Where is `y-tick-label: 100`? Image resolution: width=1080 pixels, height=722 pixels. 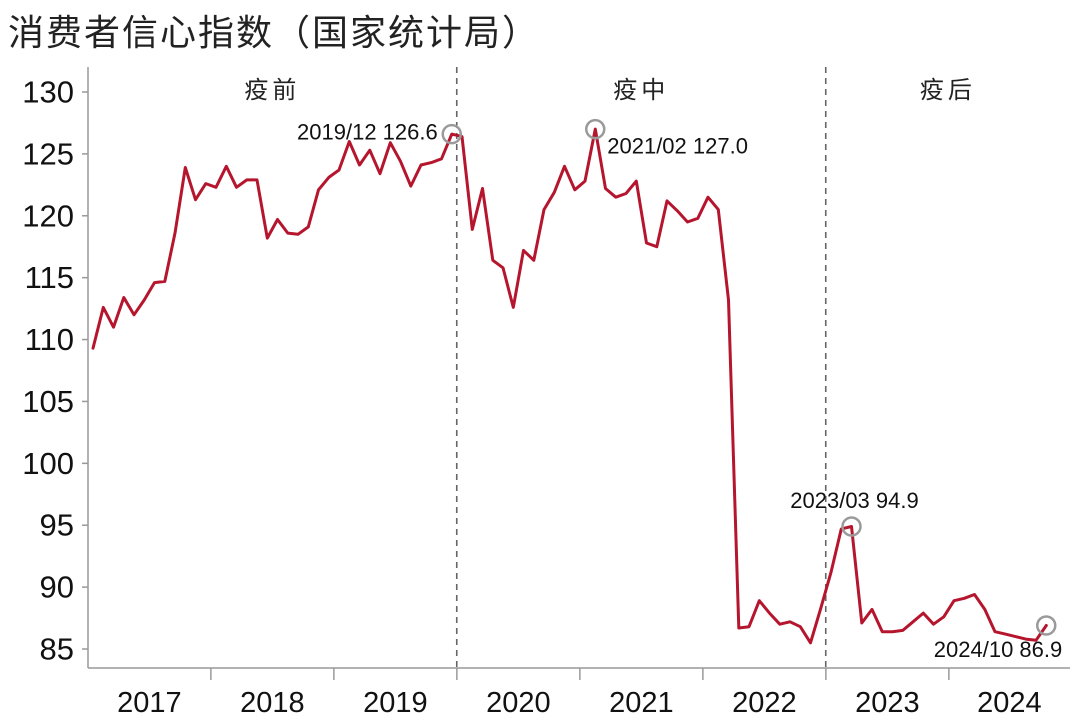 y-tick-label: 100 is located at coordinates (48, 463).